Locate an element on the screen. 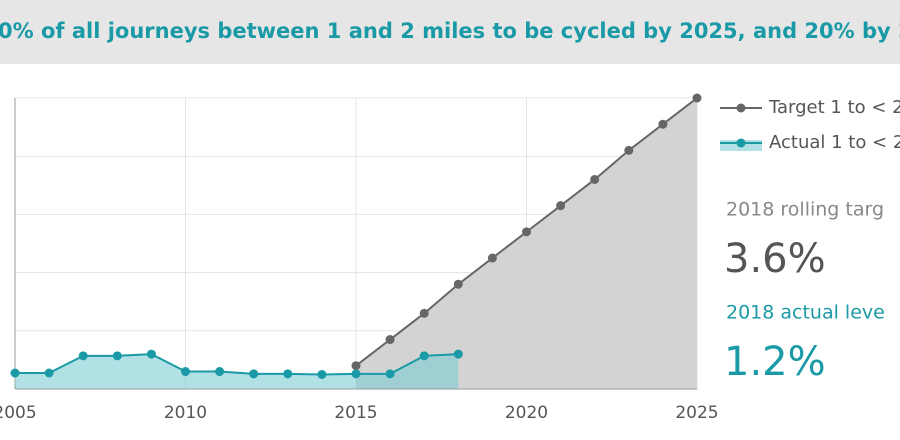 The width and height of the screenshot is (900, 440). x-tick-label: 2015 is located at coordinates (355, 413).